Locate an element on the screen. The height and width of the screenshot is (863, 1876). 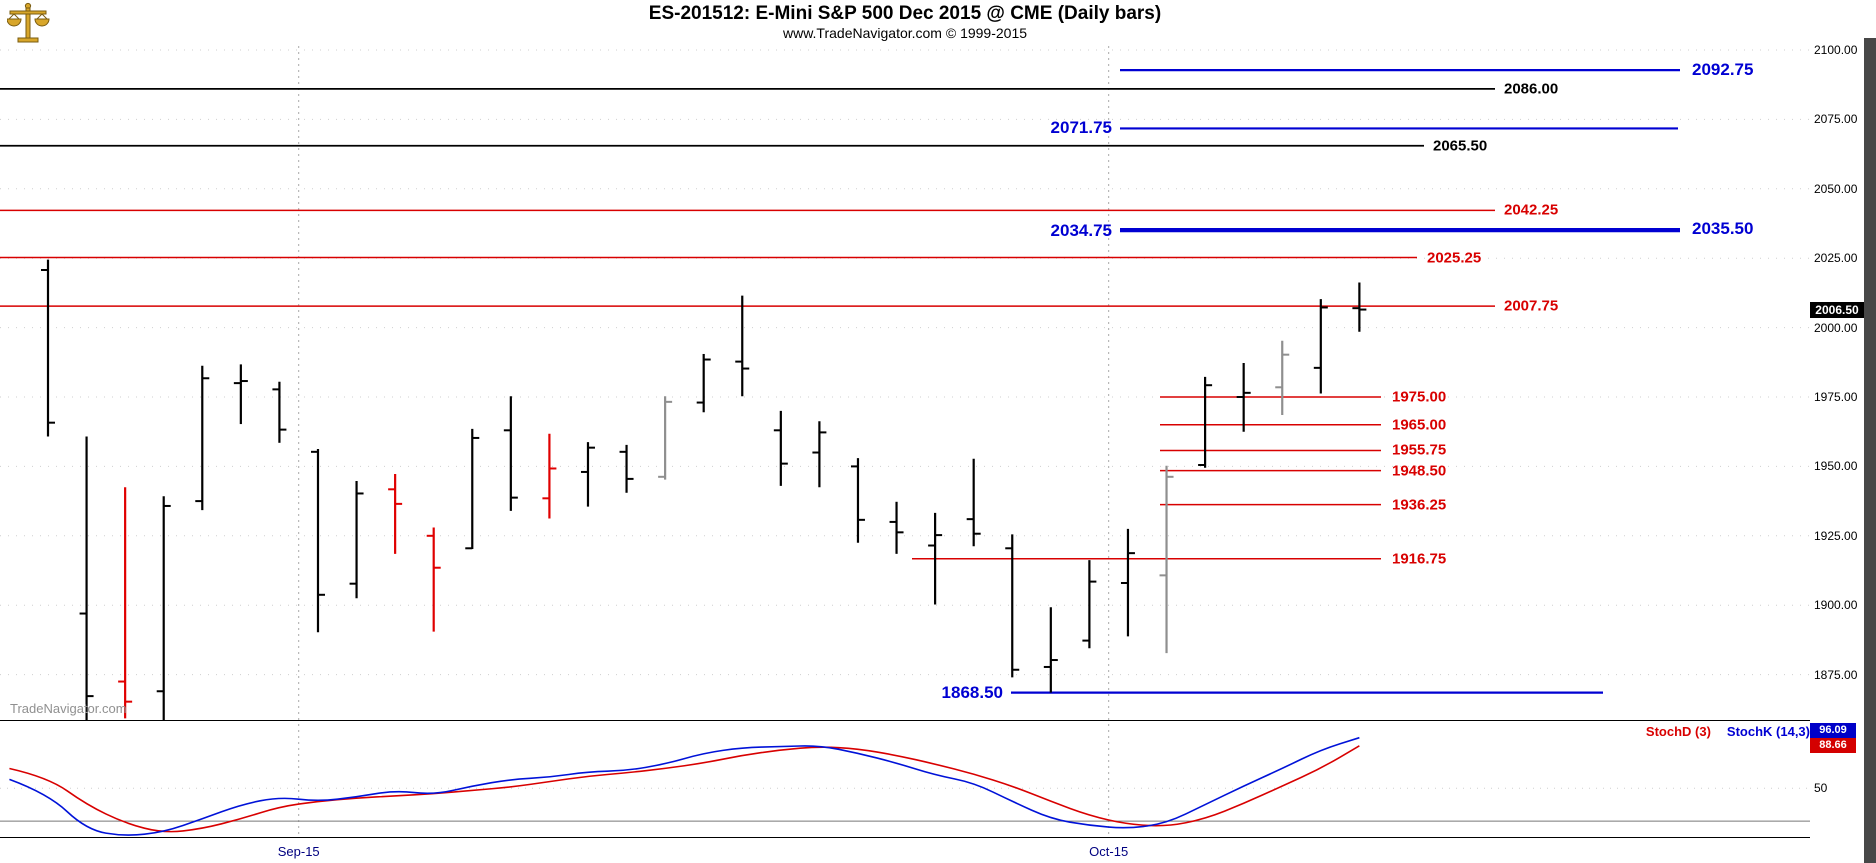
level-label: 2092.75 is located at coordinates (1723, 70).